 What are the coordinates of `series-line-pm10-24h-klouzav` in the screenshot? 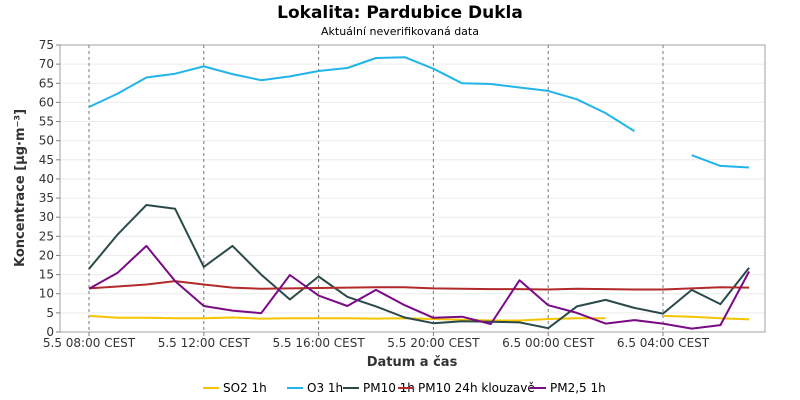 It's located at (419, 285).